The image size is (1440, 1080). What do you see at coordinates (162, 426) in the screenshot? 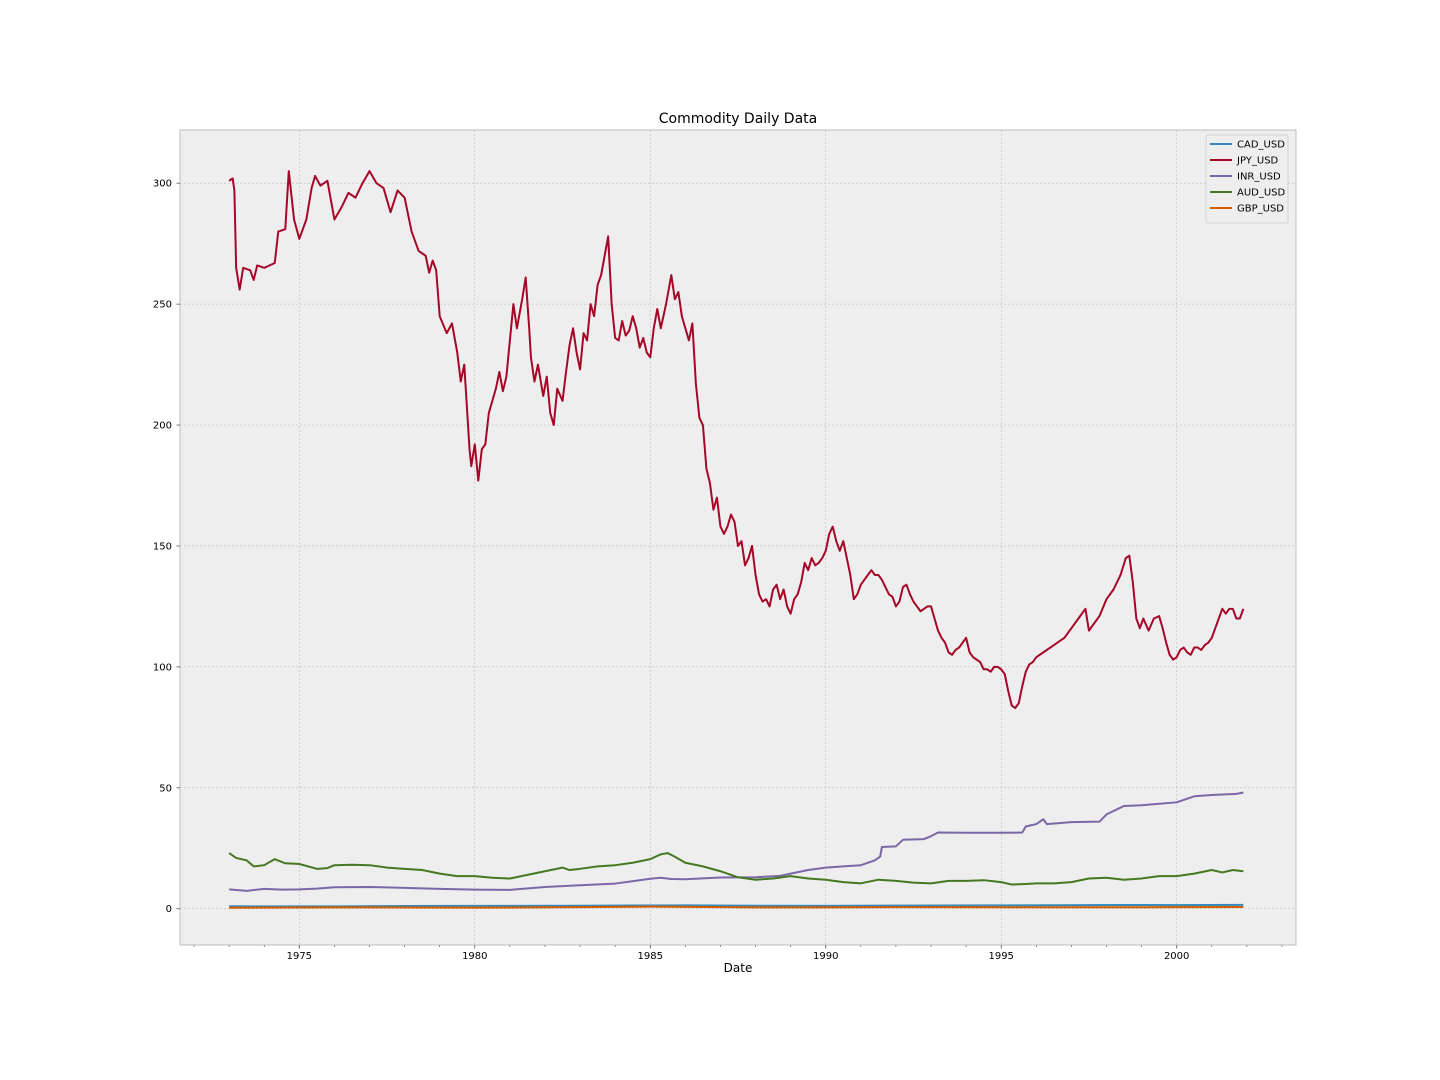
I see `y-tick-label: 200` at bounding box center [162, 426].